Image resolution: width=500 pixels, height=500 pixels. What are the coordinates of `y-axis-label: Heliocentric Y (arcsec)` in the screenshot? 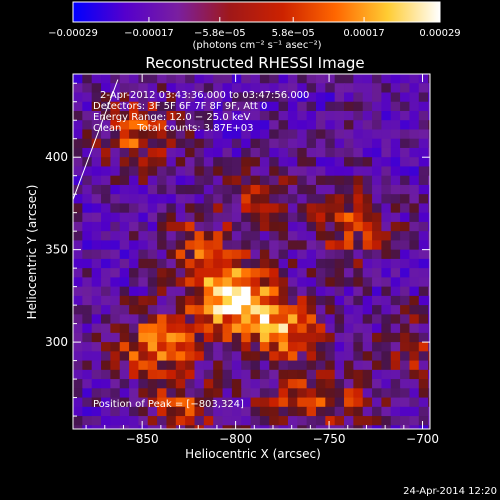 It's located at (32, 252).